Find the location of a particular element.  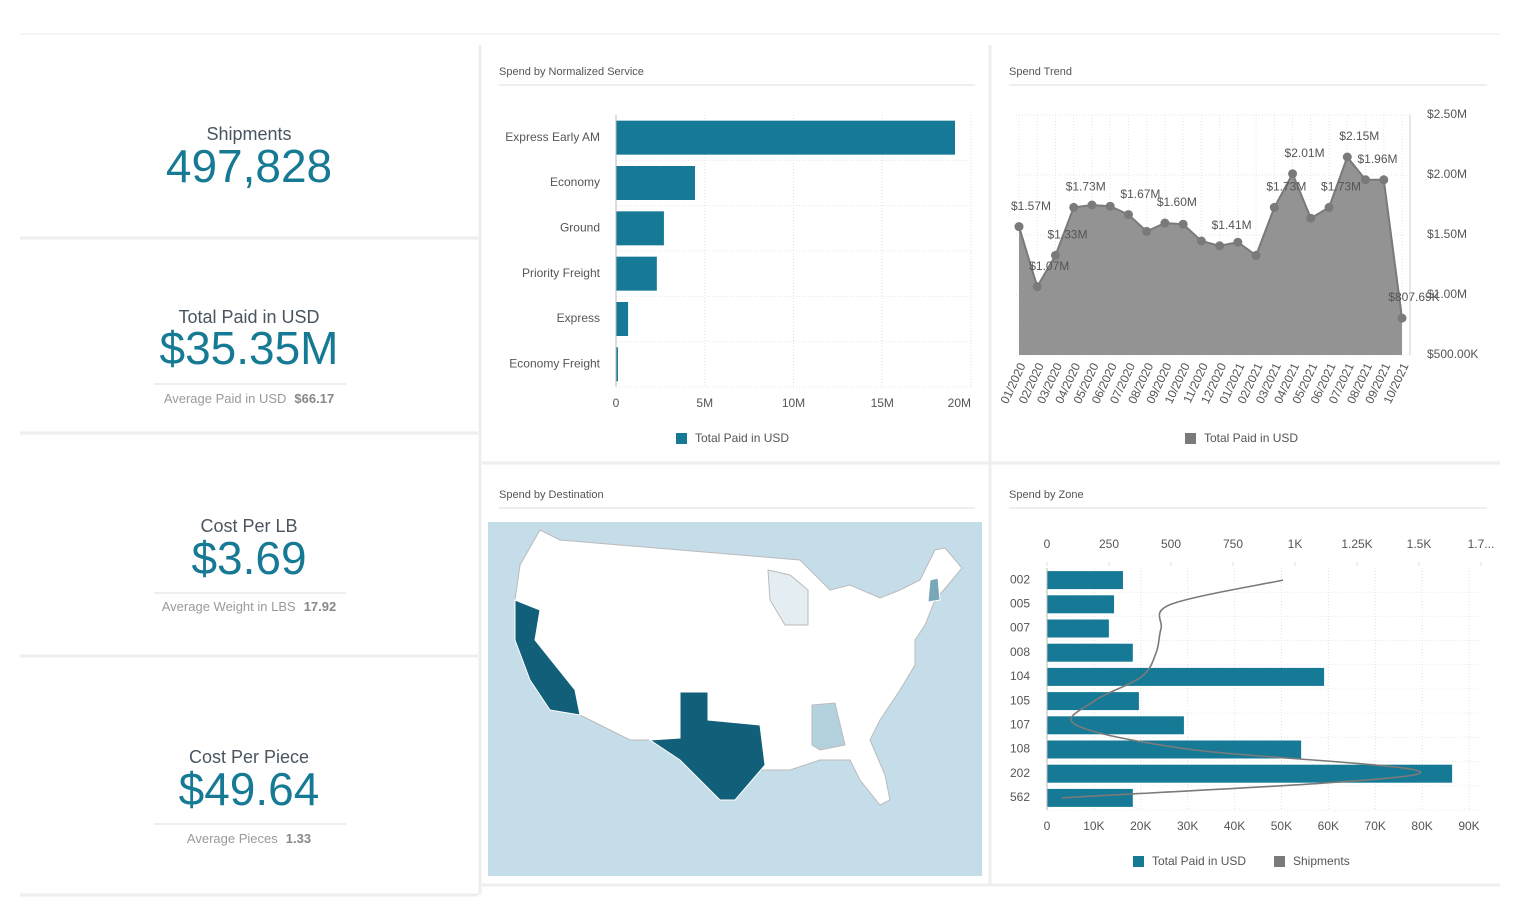

data-label: $2.15M is located at coordinates (1359, 136).